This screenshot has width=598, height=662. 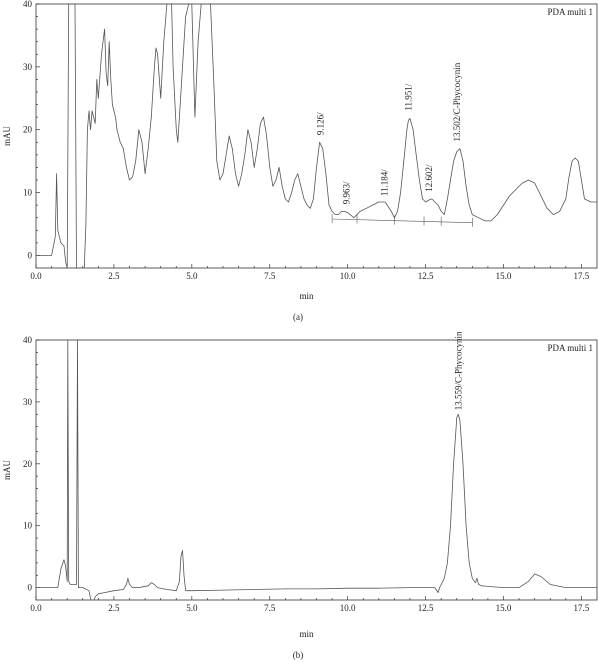 I want to click on panel-b-peak-label: 13.559/C-Phycocynin, so click(x=459, y=370).